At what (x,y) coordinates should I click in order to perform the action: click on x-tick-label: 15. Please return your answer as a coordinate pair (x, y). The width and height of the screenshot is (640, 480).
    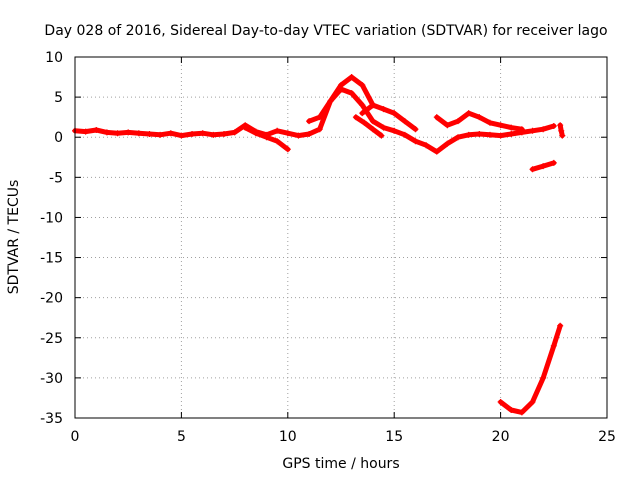
    Looking at the image, I should click on (394, 437).